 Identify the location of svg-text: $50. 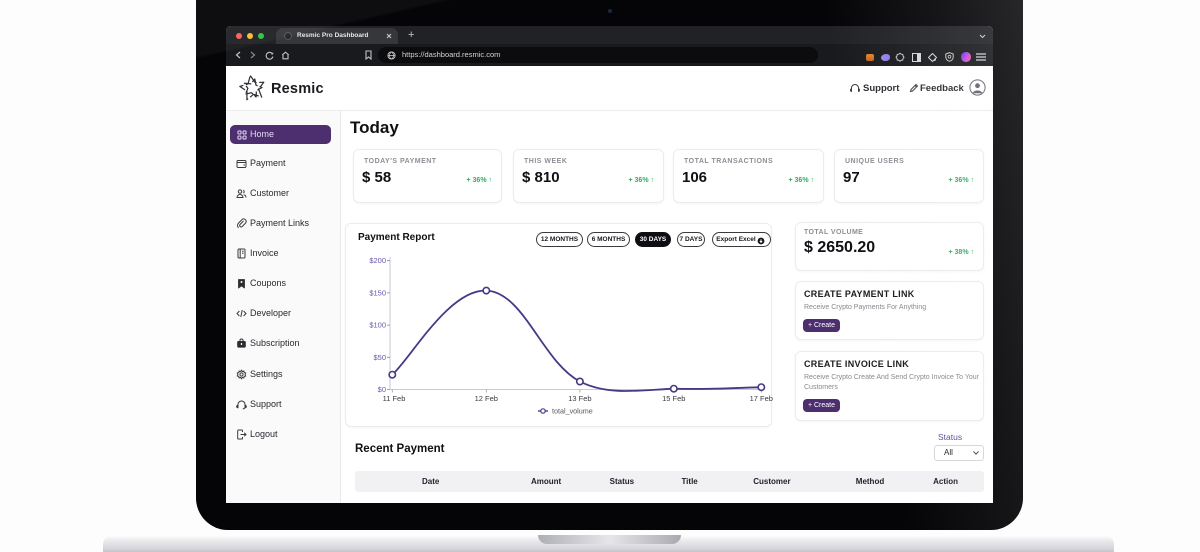
(379, 357).